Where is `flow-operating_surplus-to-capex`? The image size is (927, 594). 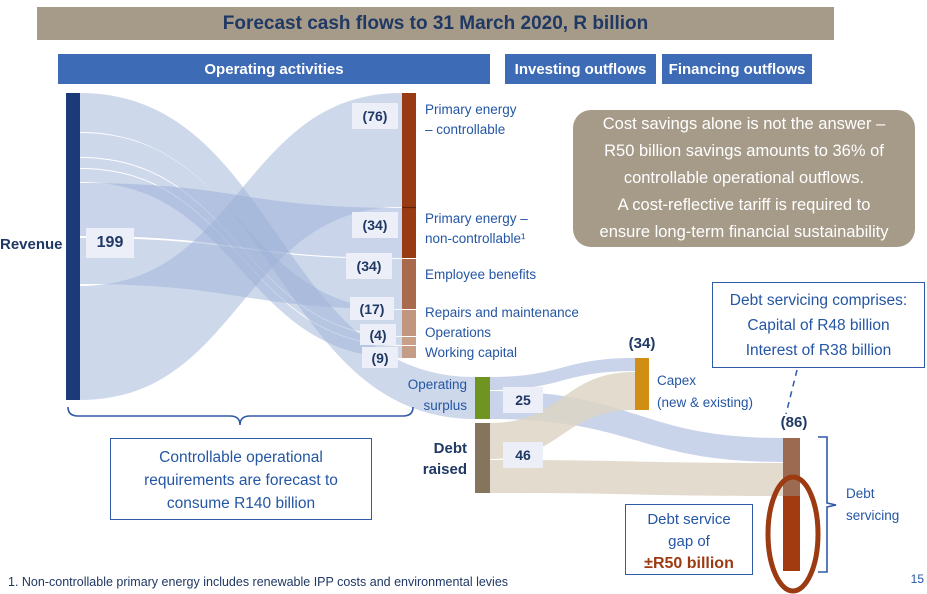 flow-operating_surplus-to-capex is located at coordinates (562, 374).